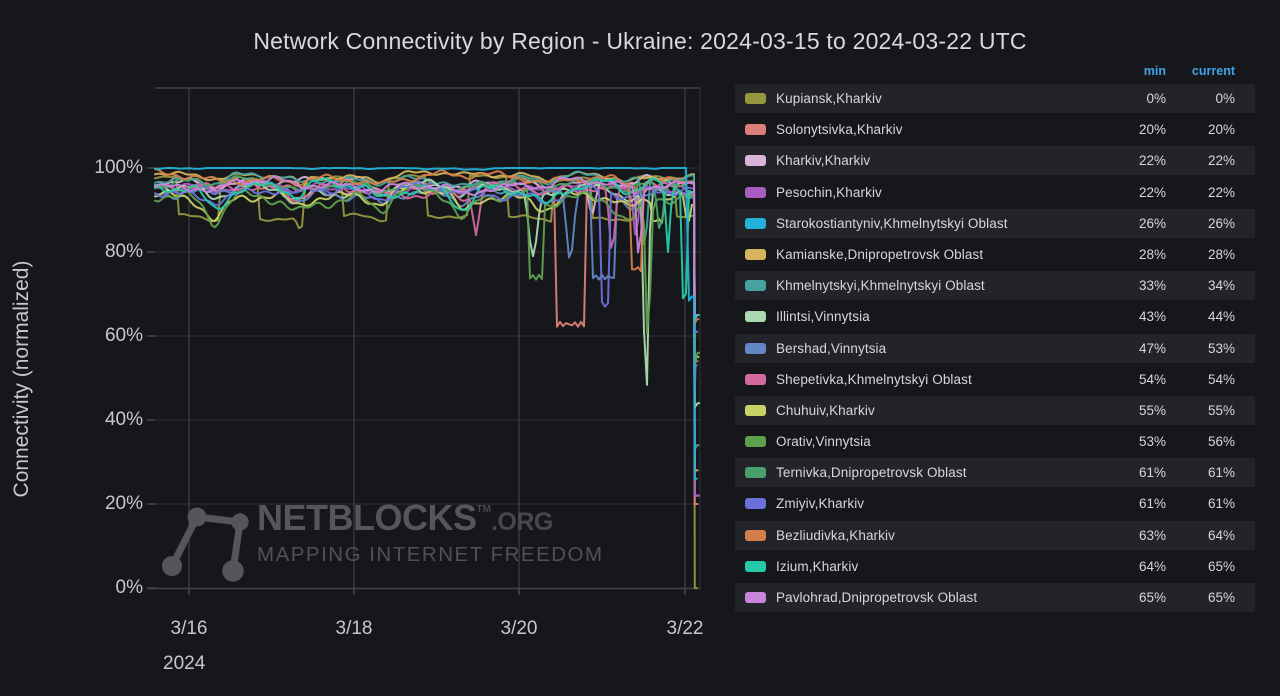 The width and height of the screenshot is (1280, 696). What do you see at coordinates (825, 410) in the screenshot?
I see `legend-label: Chuhuiv,Kharkiv` at bounding box center [825, 410].